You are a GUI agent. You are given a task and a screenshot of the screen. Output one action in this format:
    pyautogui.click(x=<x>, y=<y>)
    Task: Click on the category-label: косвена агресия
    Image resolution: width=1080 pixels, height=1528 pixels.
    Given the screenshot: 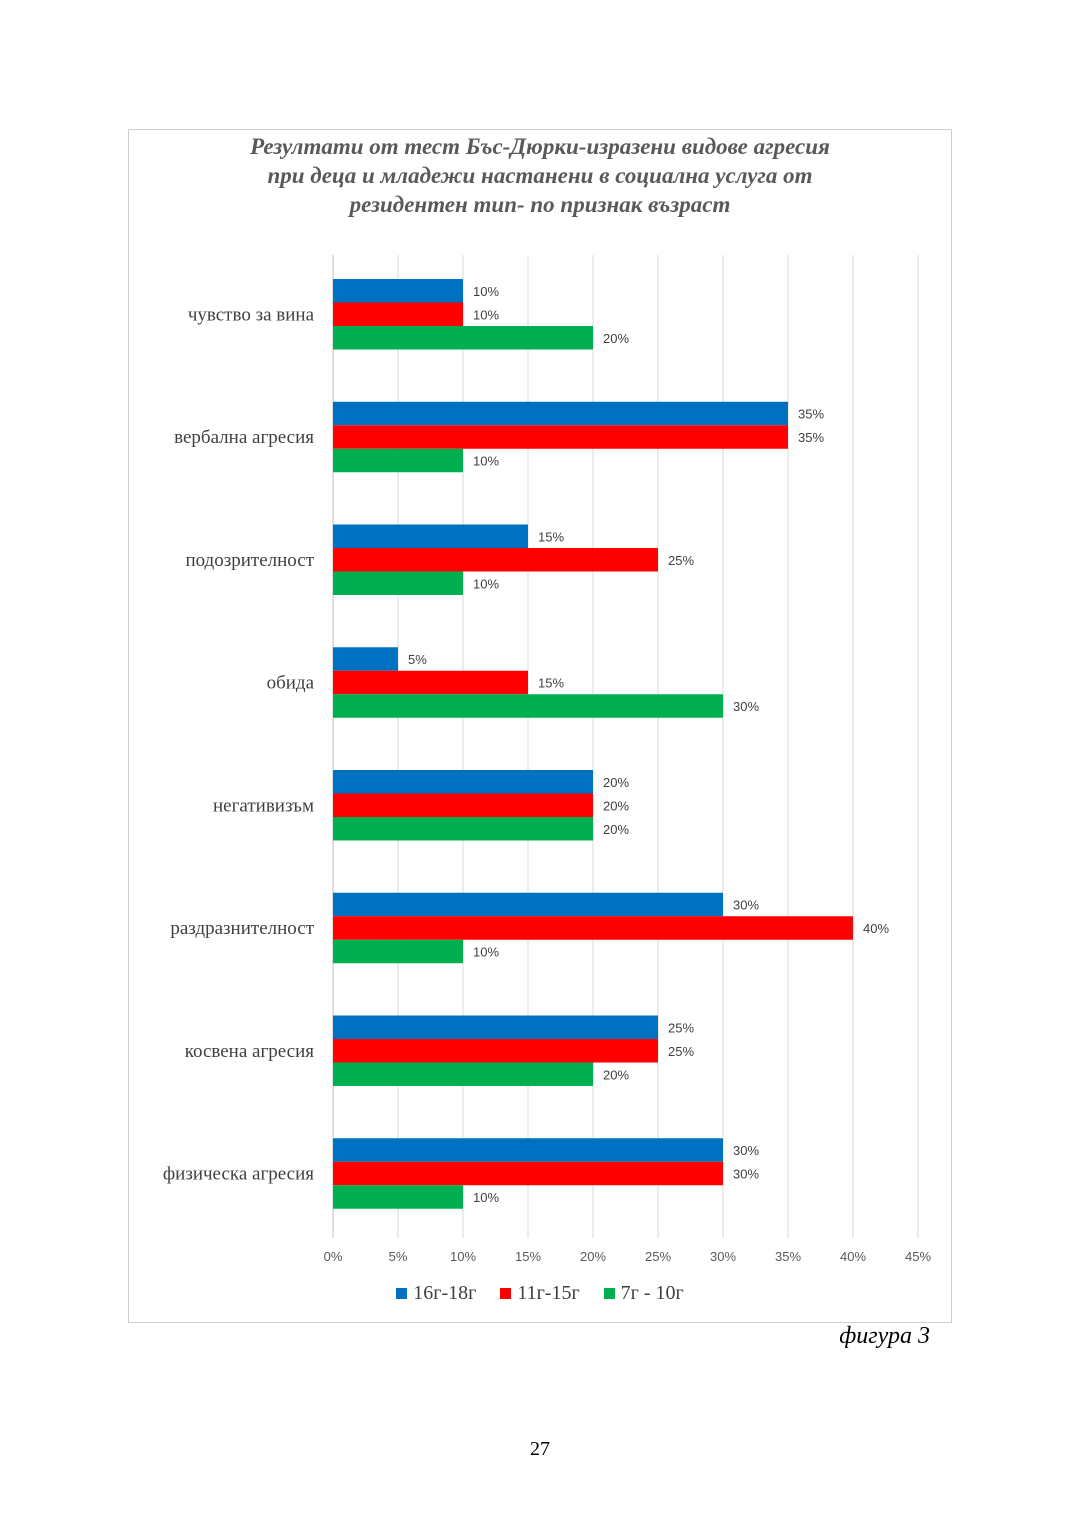 What is the action you would take?
    pyautogui.click(x=250, y=1051)
    